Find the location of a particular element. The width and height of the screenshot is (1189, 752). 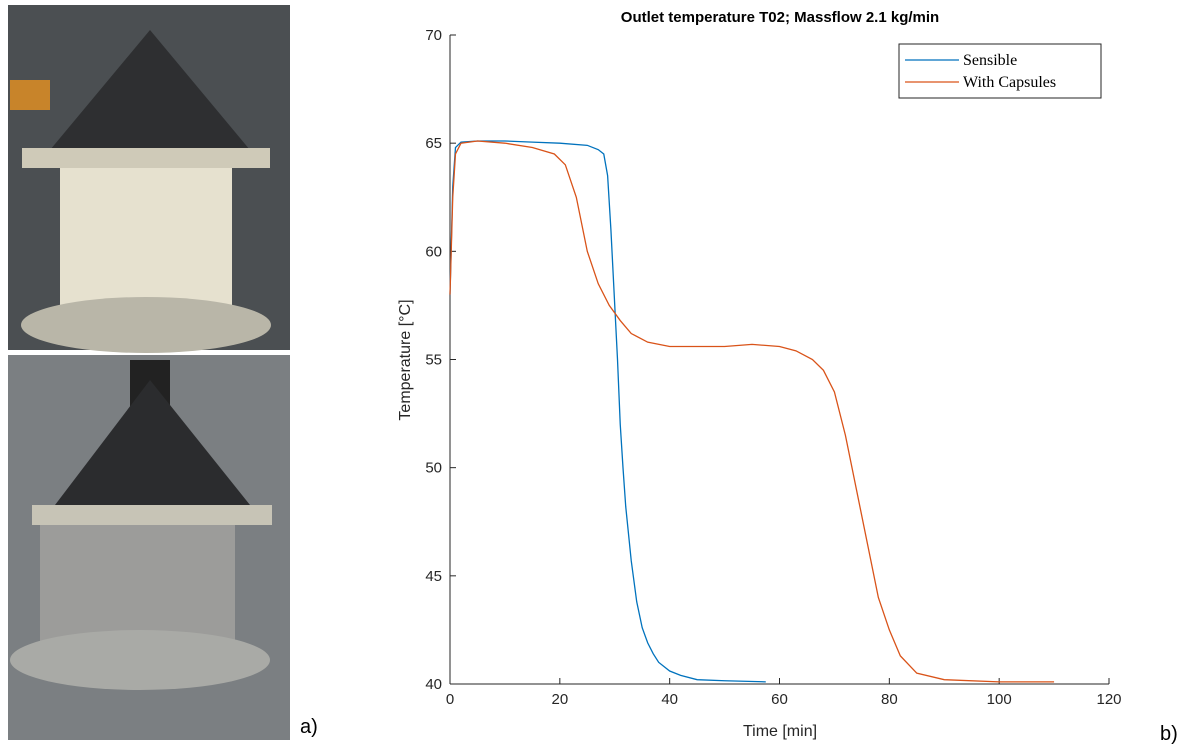

x-tick-label: 0 is located at coordinates (450, 699).